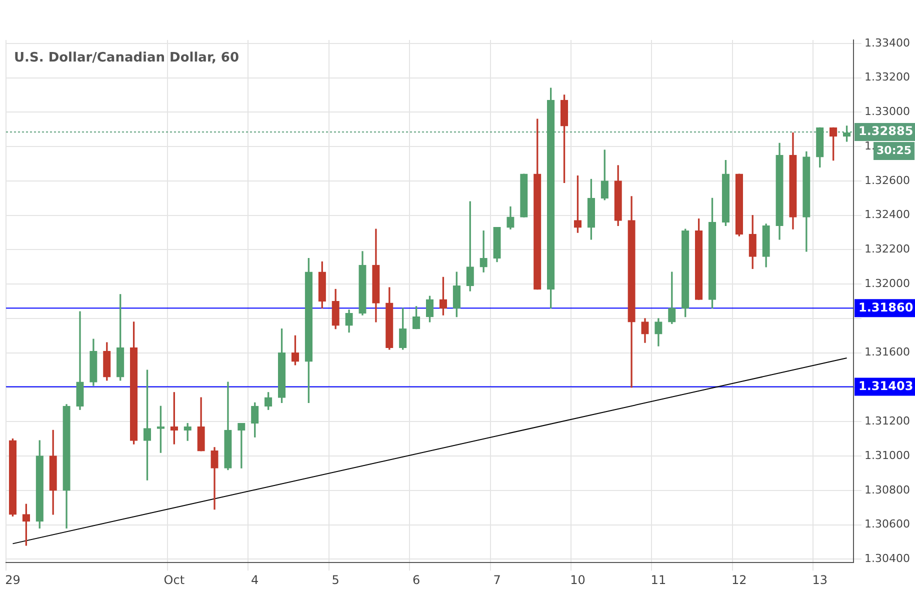 The image size is (915, 597). Describe the element at coordinates (497, 579) in the screenshot. I see `x-tick-label: 7` at that location.